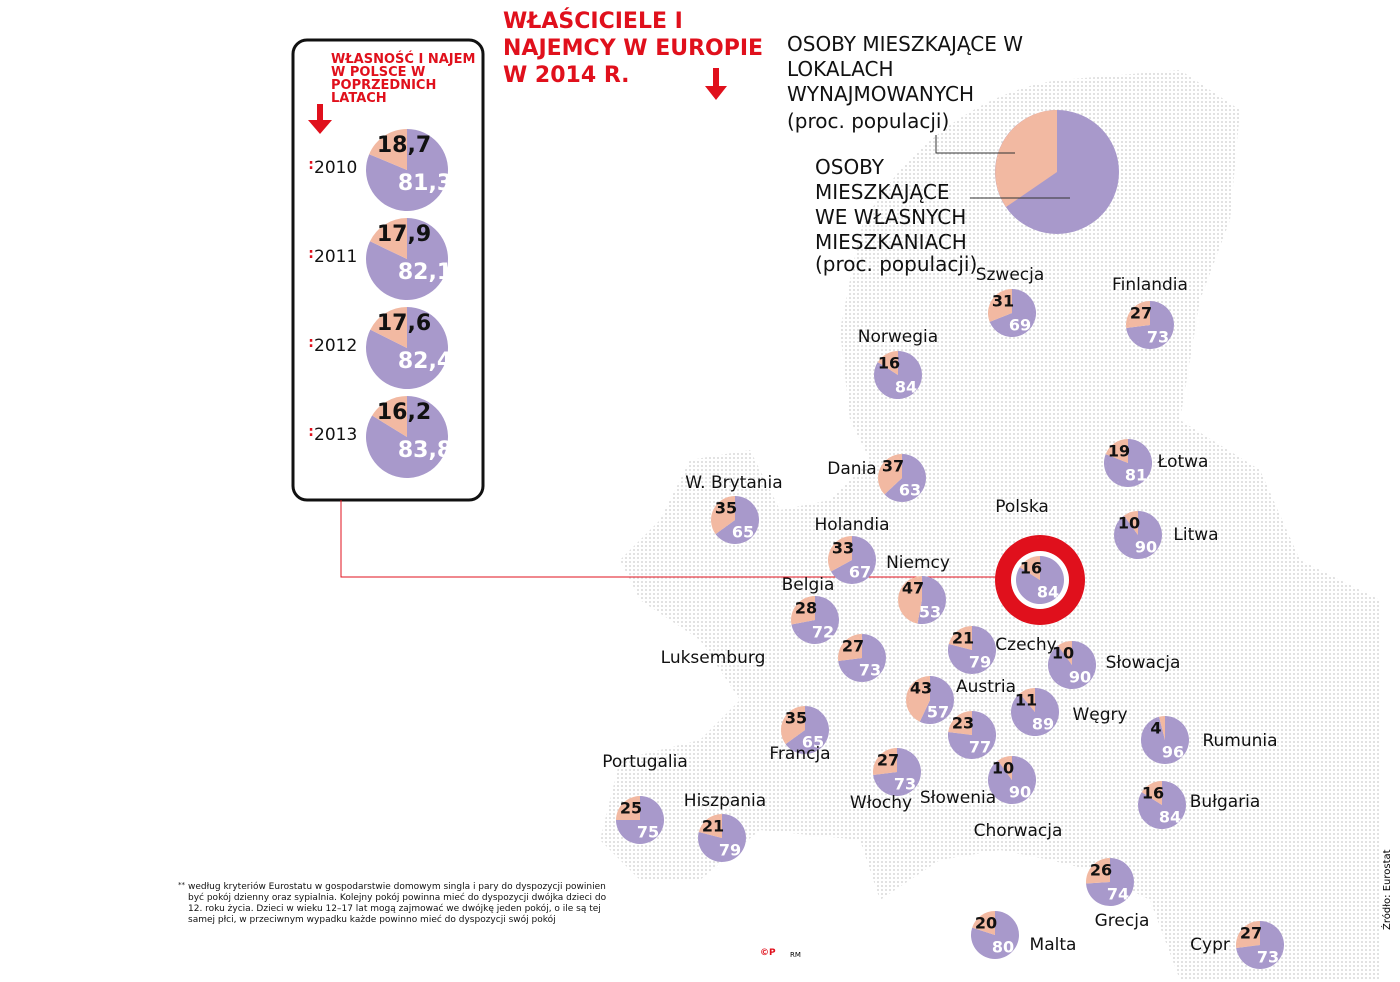  Describe the element at coordinates (670, 539) in the screenshot. I see `connector` at that location.